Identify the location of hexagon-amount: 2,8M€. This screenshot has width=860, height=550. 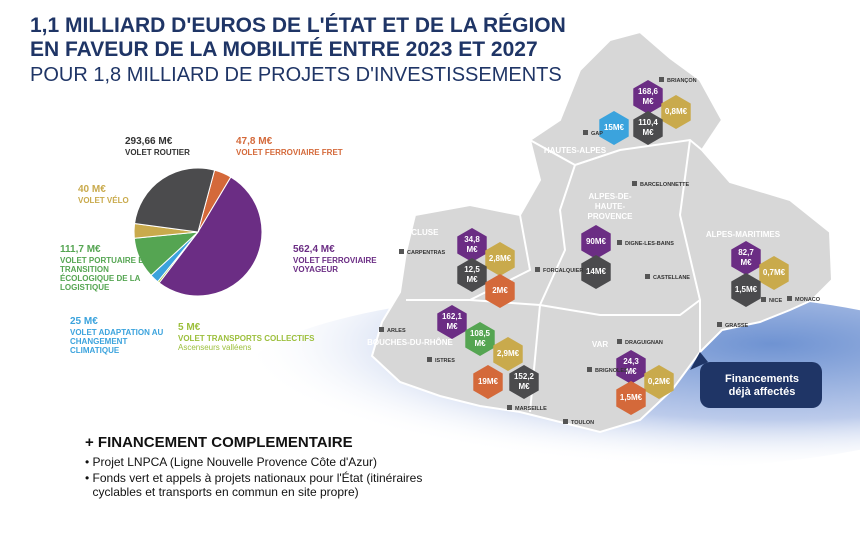
(500, 258).